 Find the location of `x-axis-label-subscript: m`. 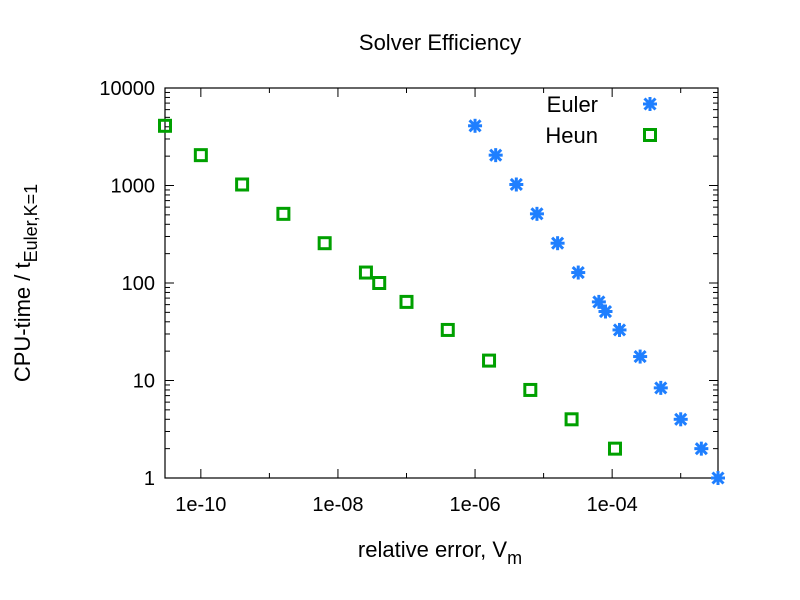

x-axis-label-subscript: m is located at coordinates (514, 558).